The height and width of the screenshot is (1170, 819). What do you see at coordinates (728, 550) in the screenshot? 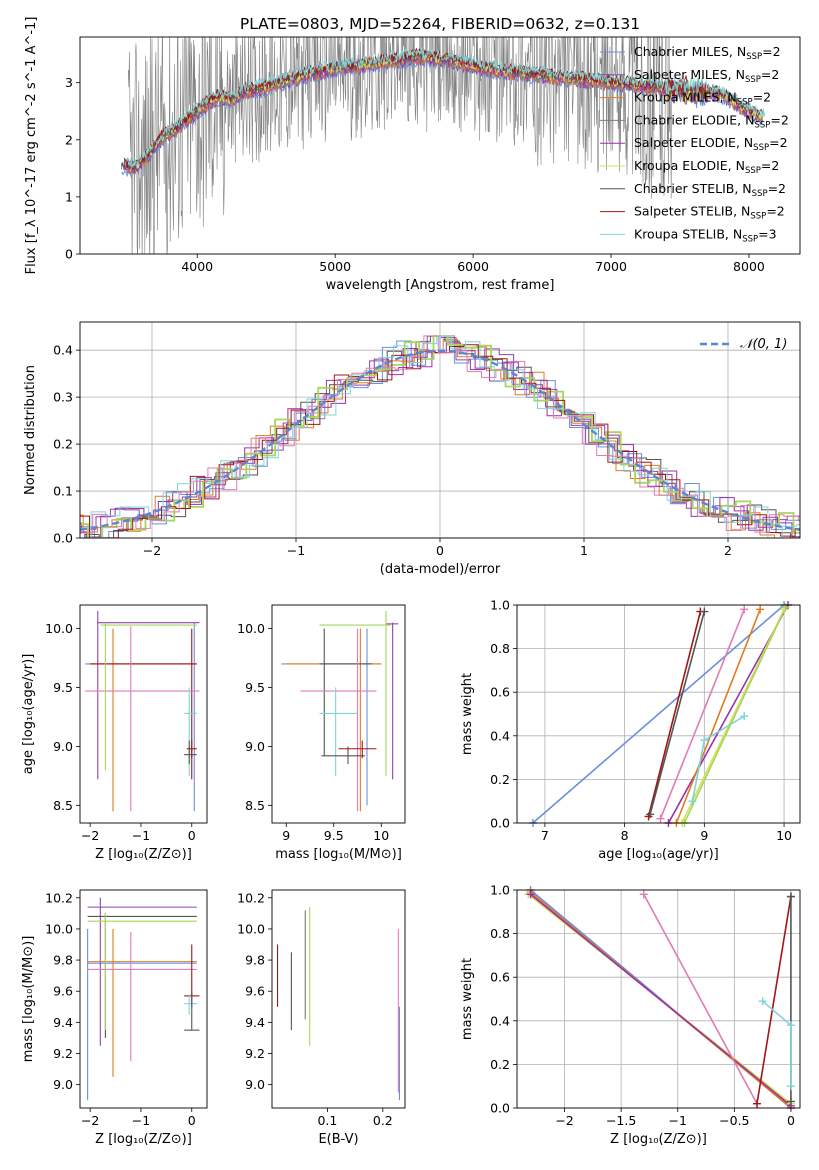
I see `x-tick-label: 2` at bounding box center [728, 550].